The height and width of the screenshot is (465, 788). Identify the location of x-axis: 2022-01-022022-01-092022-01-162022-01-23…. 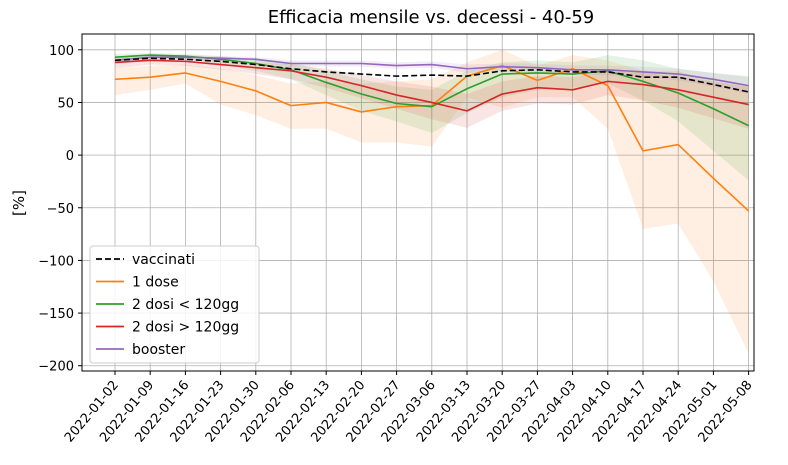
(409, 408).